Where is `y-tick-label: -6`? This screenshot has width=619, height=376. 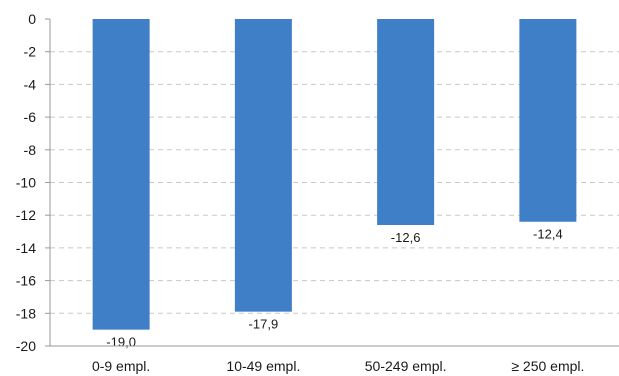 y-tick-label: -6 is located at coordinates (30, 117).